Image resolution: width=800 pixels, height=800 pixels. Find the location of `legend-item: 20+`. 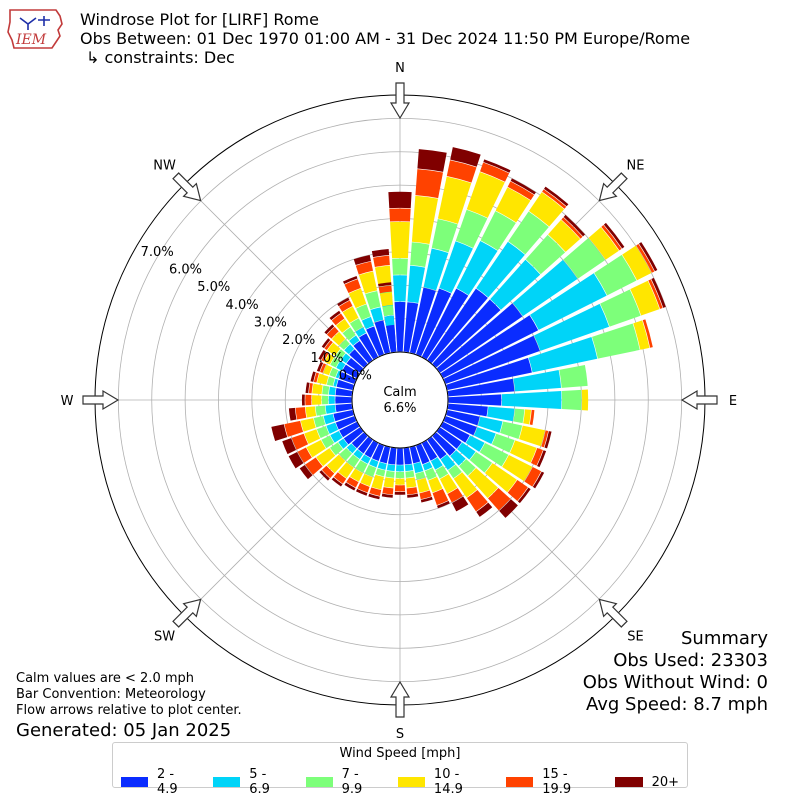

legend-item: 20+ is located at coordinates (646, 782).